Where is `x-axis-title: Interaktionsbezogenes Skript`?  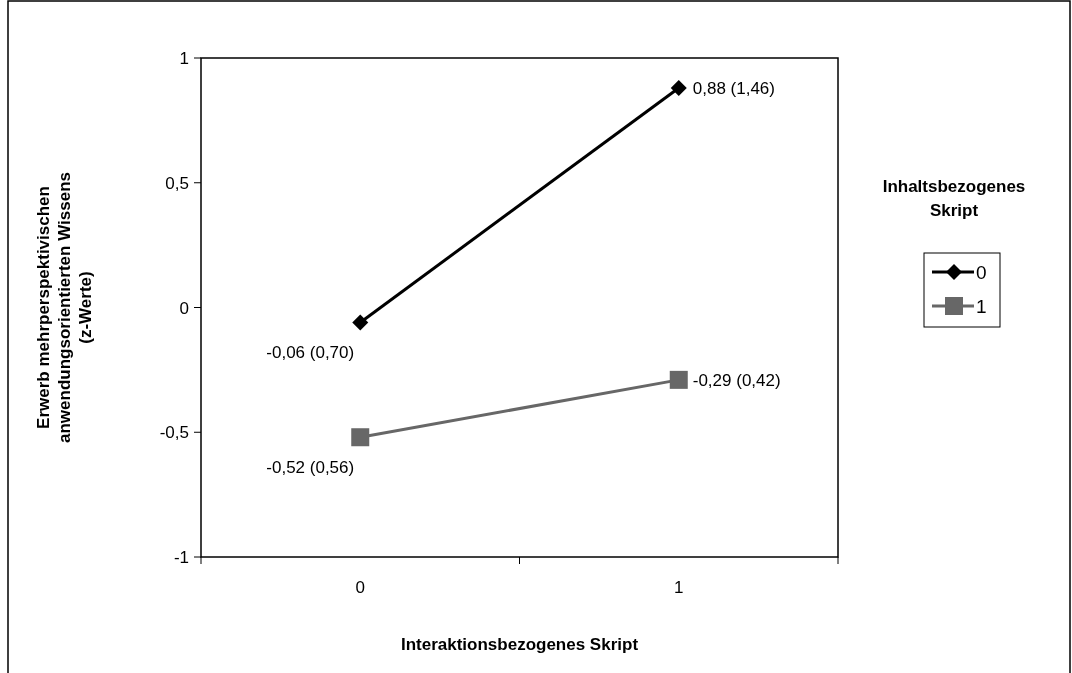 x-axis-title: Interaktionsbezogenes Skript is located at coordinates (519, 644).